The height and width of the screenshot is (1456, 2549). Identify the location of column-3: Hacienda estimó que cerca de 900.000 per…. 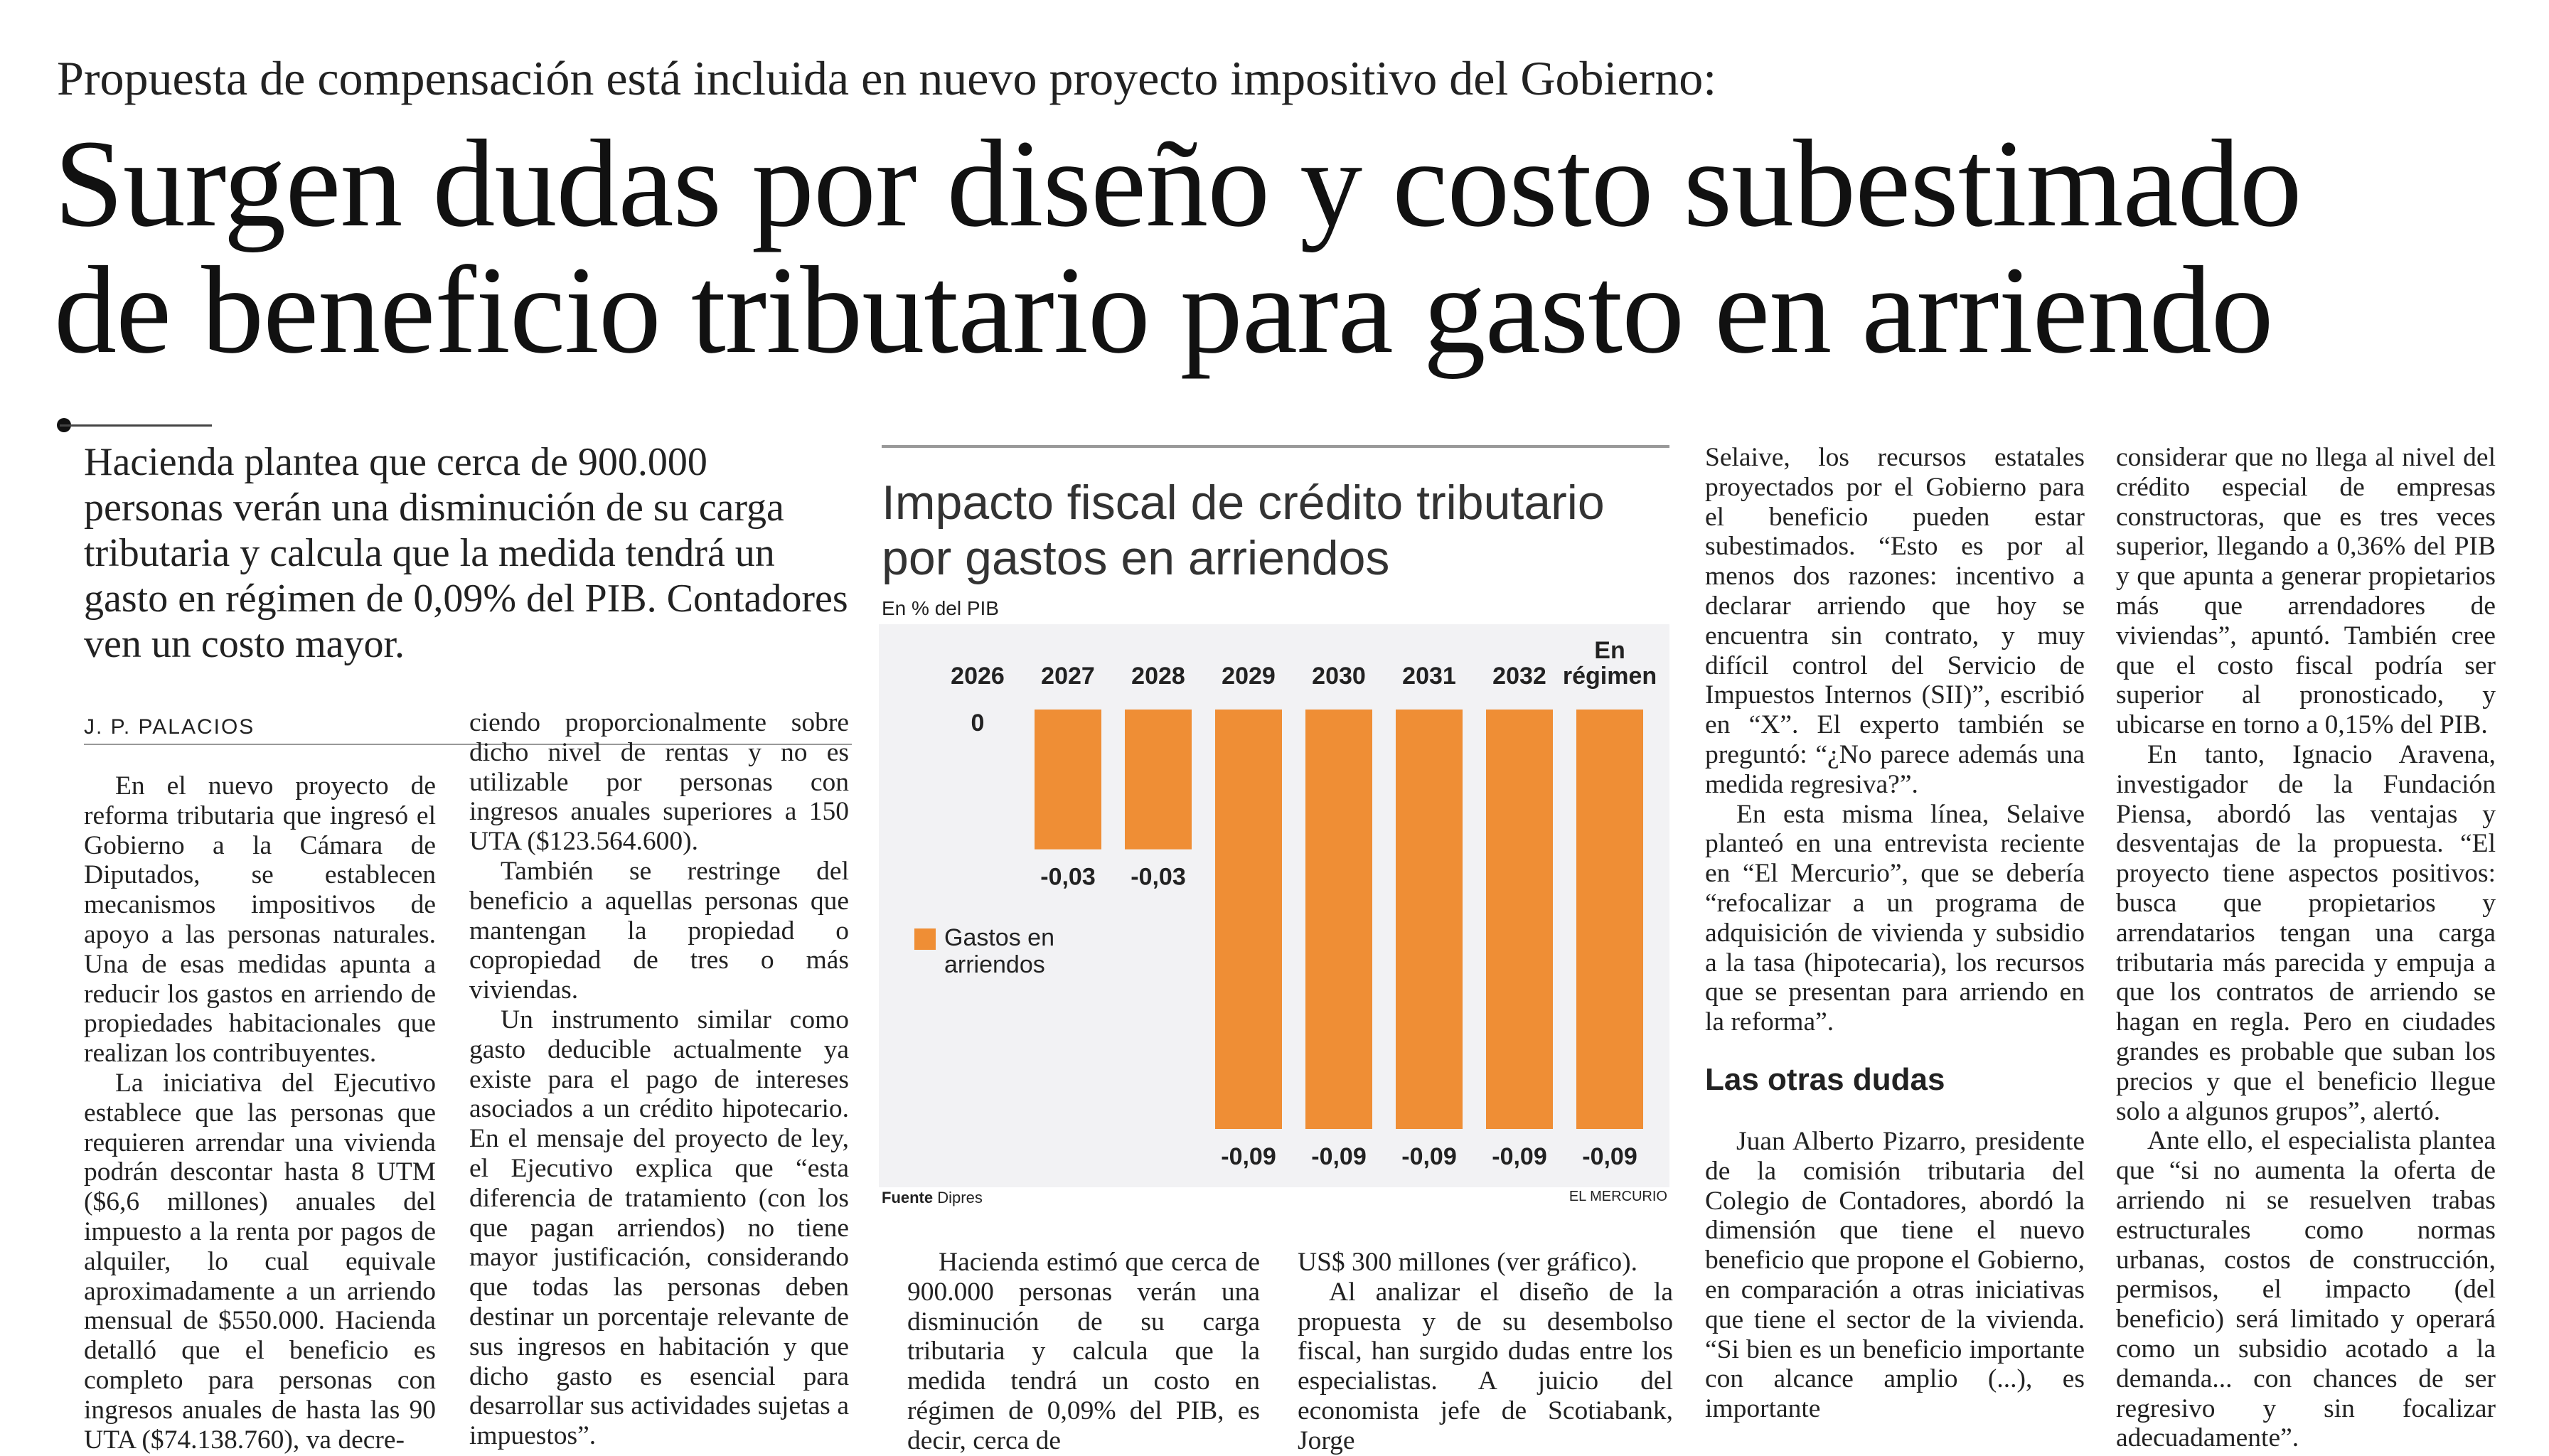
(1083, 1352).